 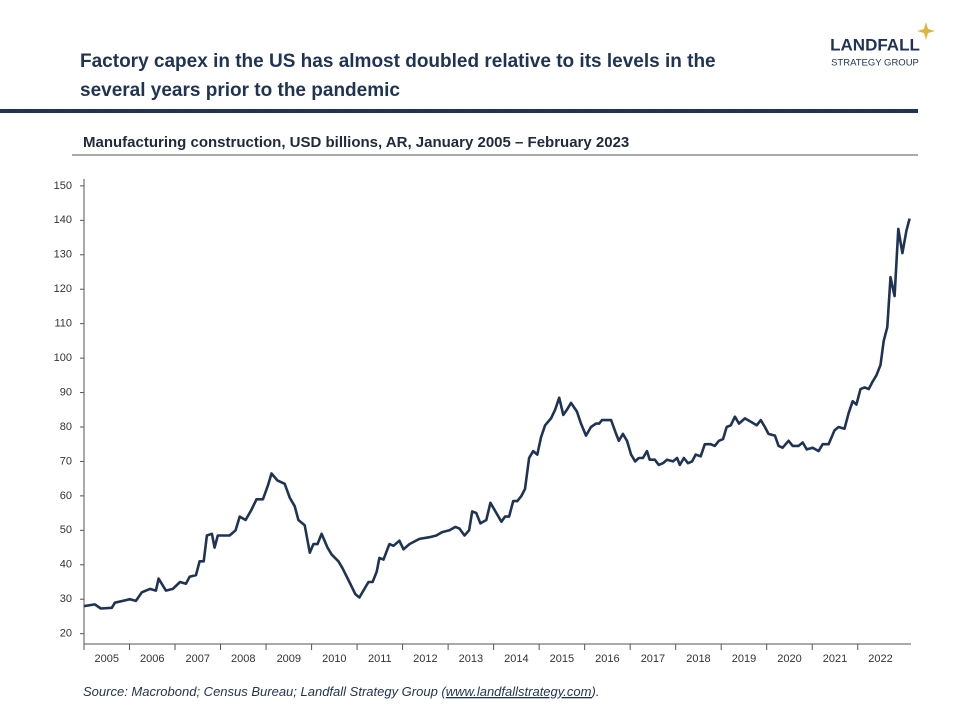 I want to click on x-tick-label: 2013, so click(x=471, y=659).